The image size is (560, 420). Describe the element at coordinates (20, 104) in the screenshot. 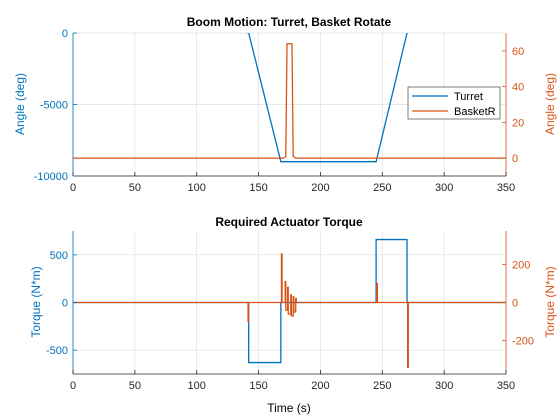

I see `chart-top-ylabel: Angle (deg)` at that location.